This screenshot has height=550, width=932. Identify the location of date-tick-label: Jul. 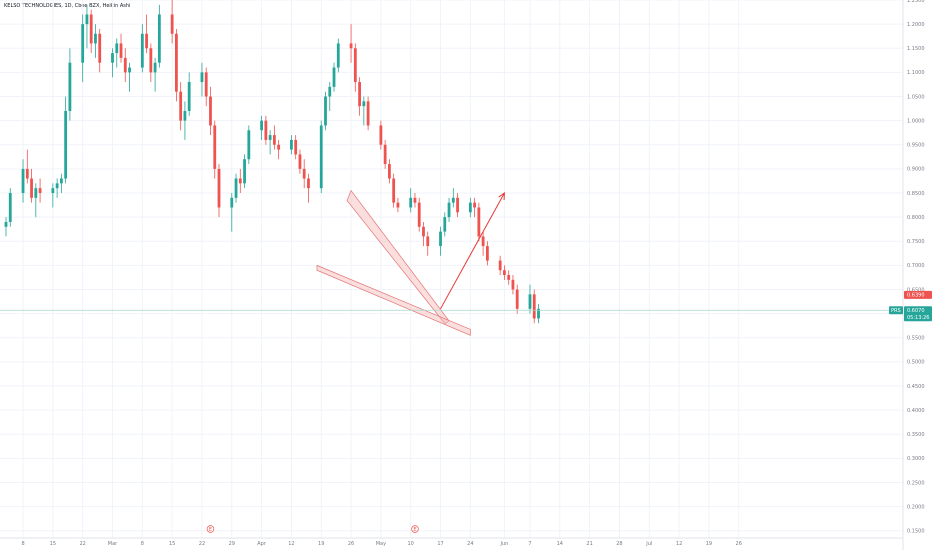
(648, 544).